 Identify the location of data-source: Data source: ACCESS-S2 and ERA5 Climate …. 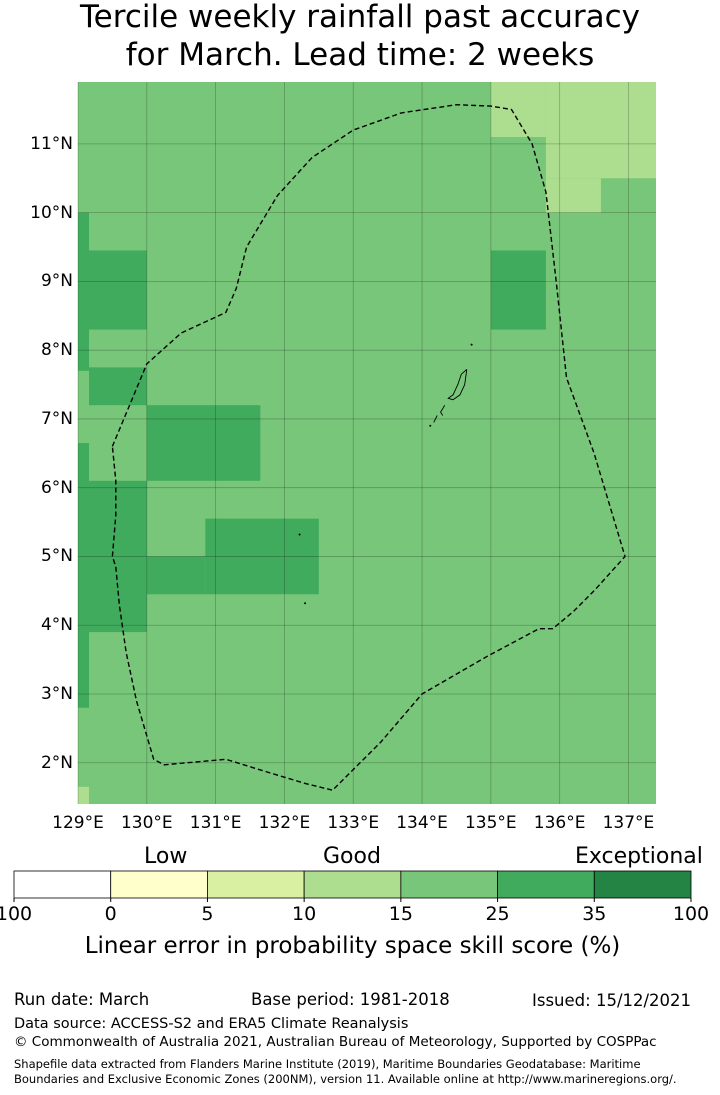
(211, 1024).